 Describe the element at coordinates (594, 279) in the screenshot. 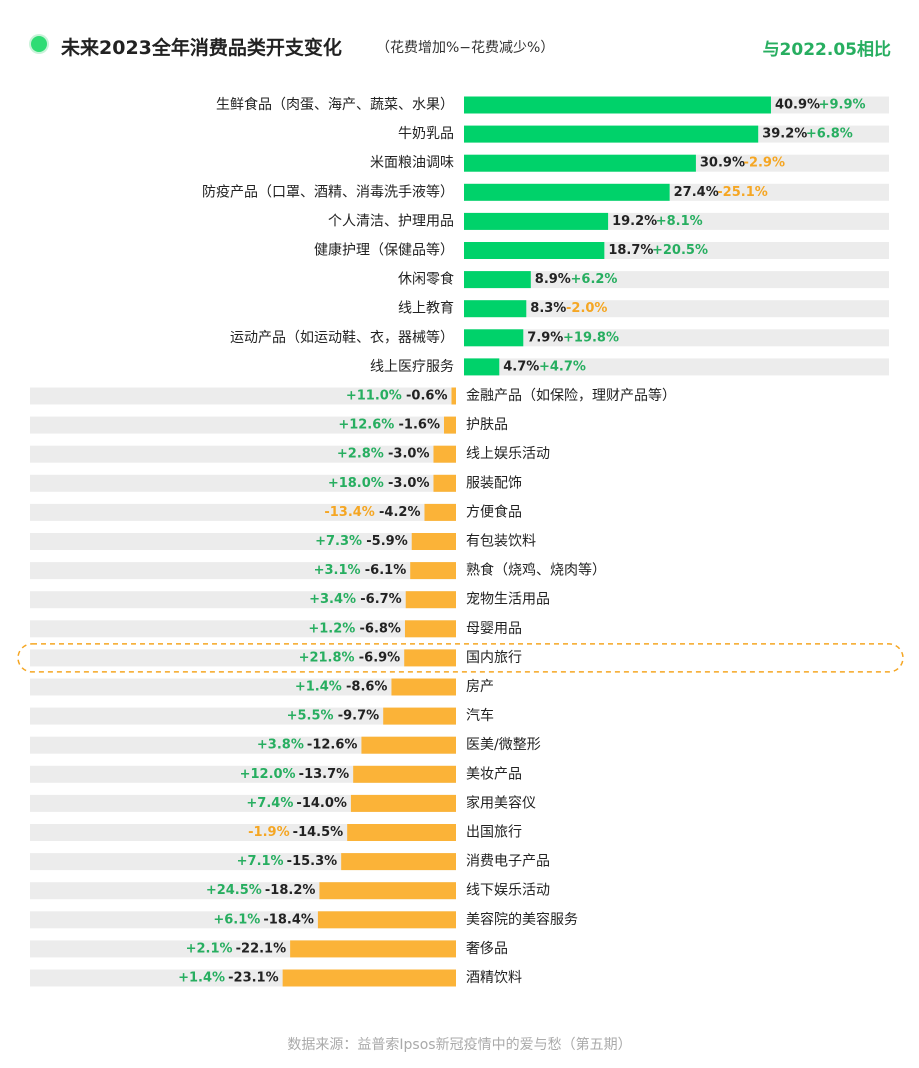

I see `change-label: +6.2%` at that location.